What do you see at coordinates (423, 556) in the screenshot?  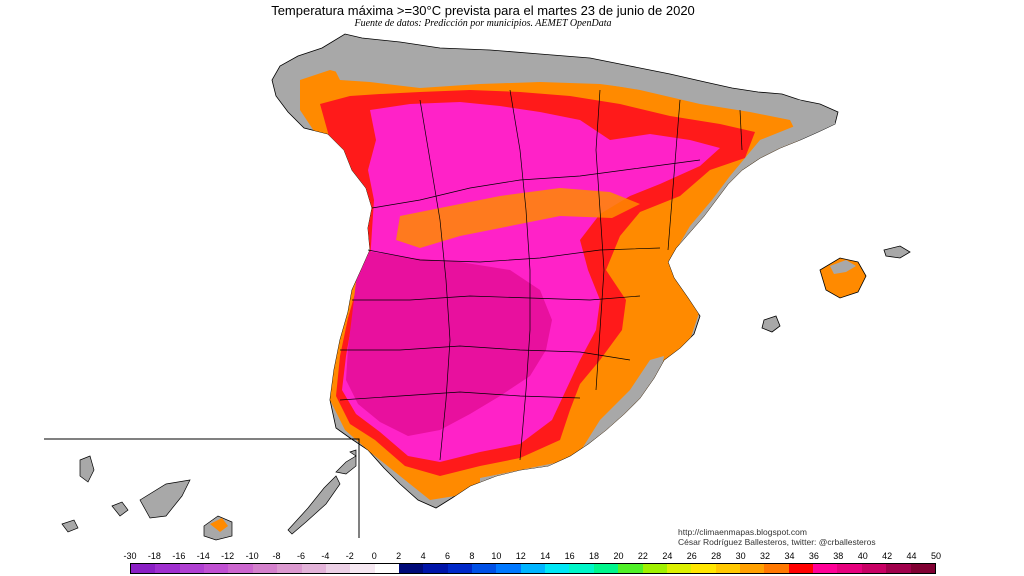 I see `legend-label: 4` at bounding box center [423, 556].